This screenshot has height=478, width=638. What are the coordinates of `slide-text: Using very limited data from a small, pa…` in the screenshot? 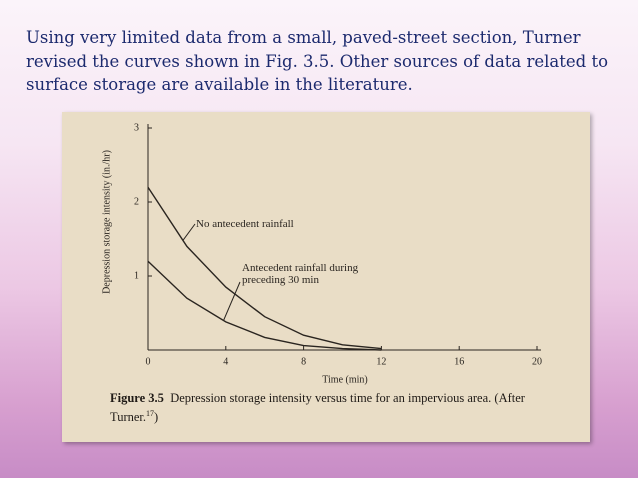 It's located at (317, 61).